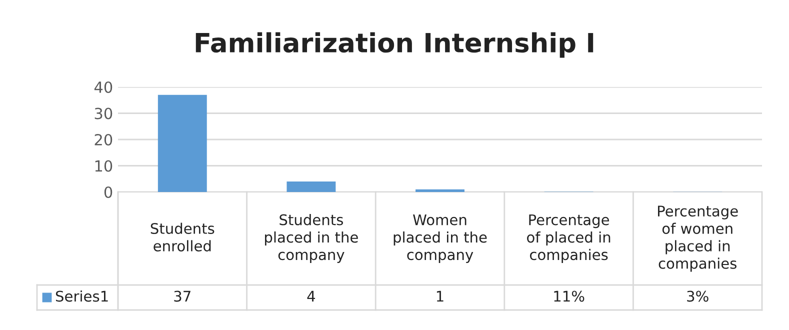 The height and width of the screenshot is (330, 789). I want to click on data-label: 11%, so click(569, 296).